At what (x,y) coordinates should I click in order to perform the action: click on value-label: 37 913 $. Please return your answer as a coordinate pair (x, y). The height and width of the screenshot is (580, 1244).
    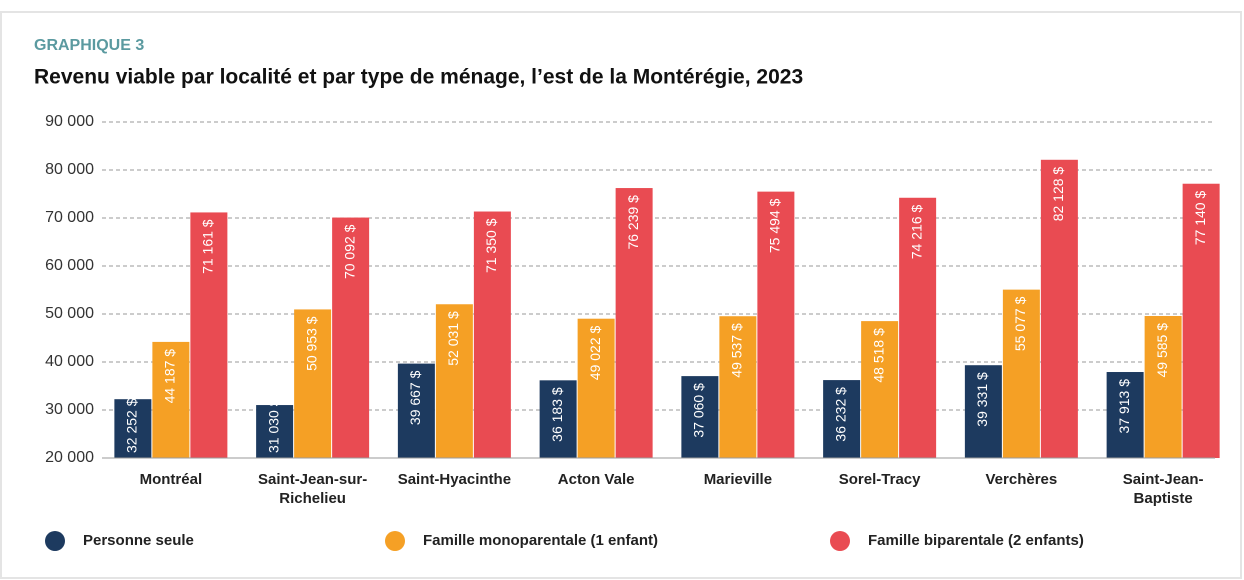
    Looking at the image, I should click on (1124, 406).